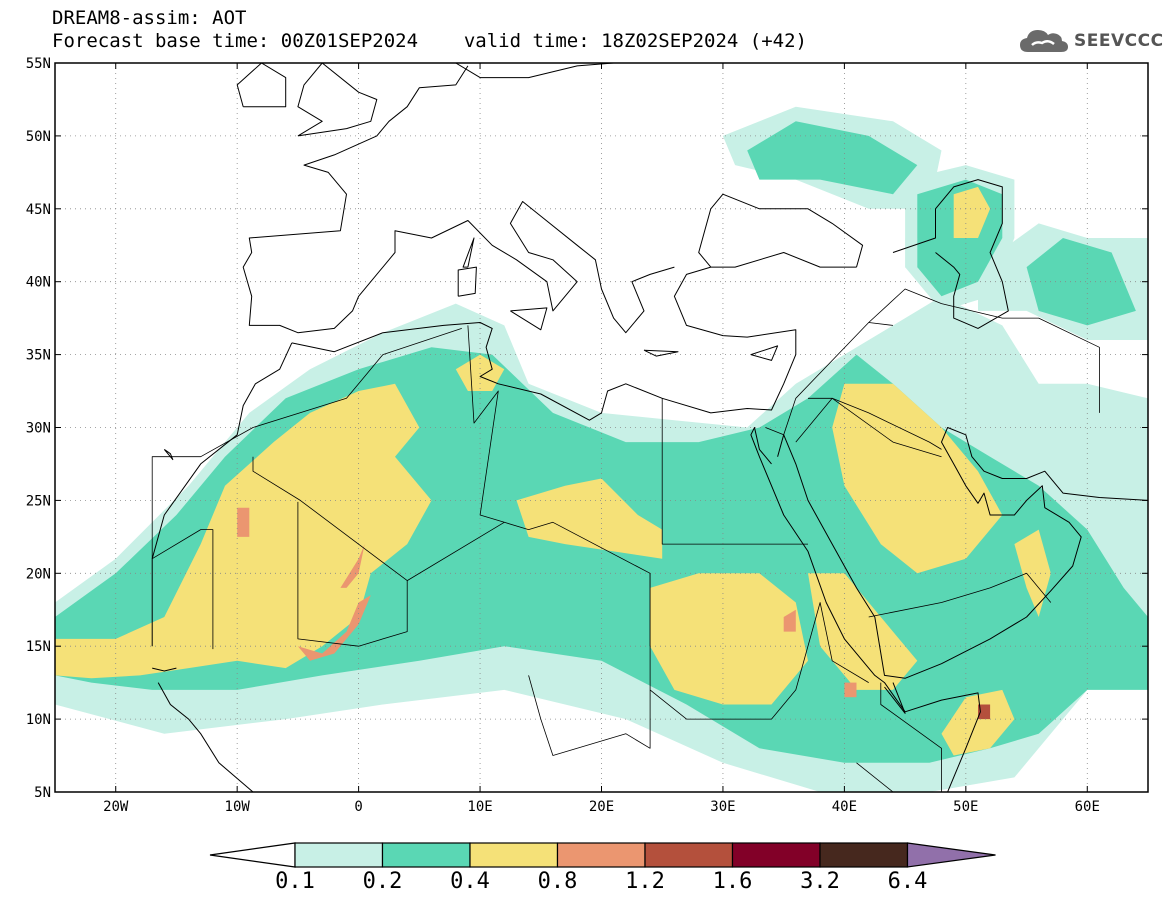 Image resolution: width=1165 pixels, height=905 pixels. What do you see at coordinates (149, 18) in the screenshot?
I see `chart-title: DREAM8-assim: AOT` at bounding box center [149, 18].